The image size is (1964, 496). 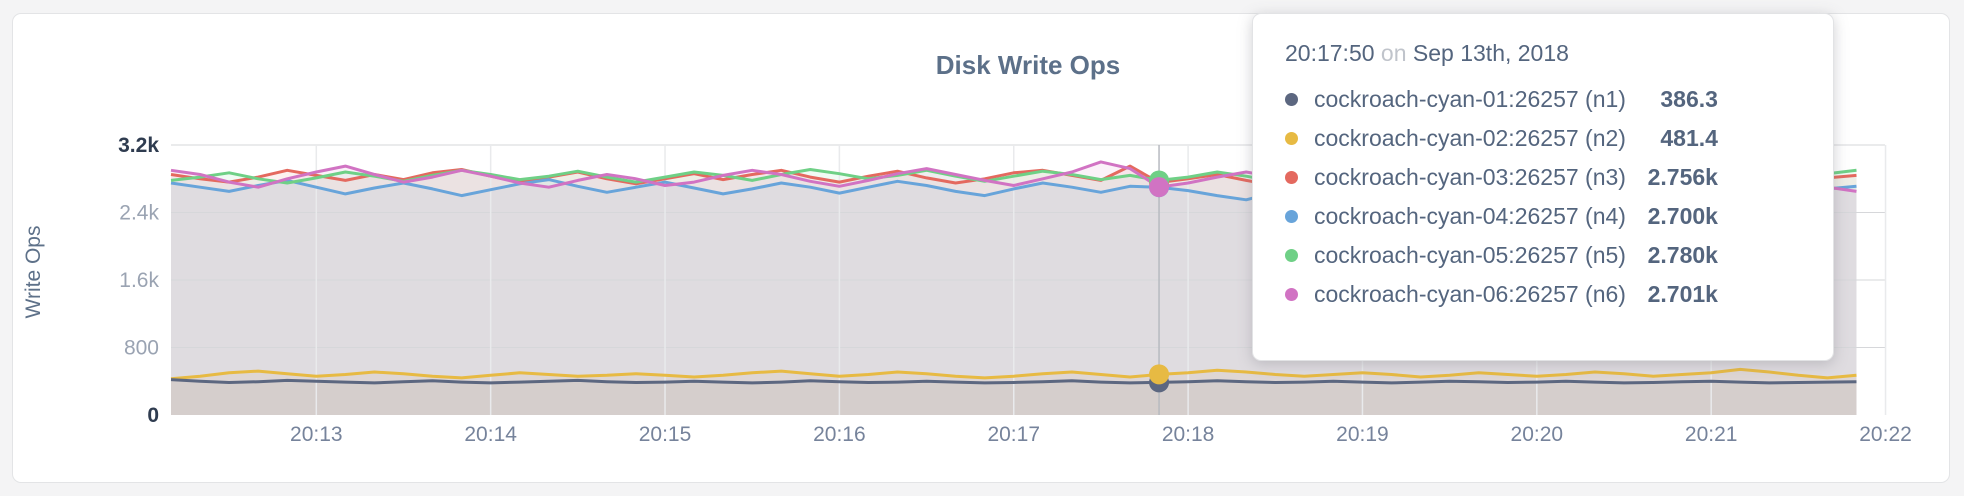 I want to click on series-name: cockroach-cyan-06:26257 (n6), so click(x=1470, y=293).